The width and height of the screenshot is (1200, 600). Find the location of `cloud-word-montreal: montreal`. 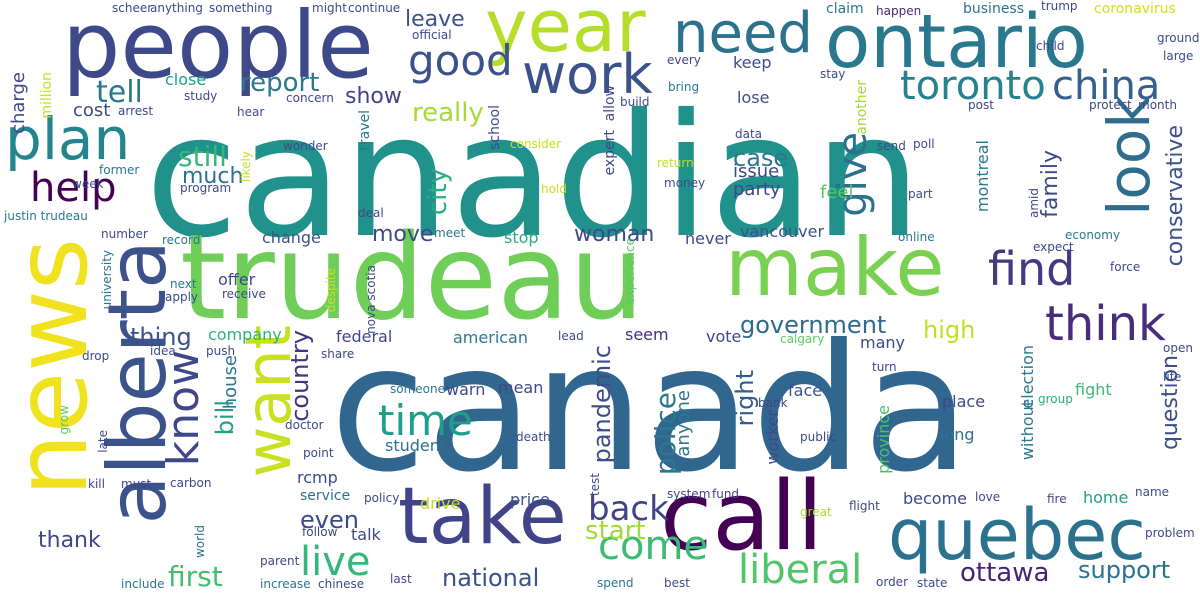

cloud-word-montreal: montreal is located at coordinates (982, 176).